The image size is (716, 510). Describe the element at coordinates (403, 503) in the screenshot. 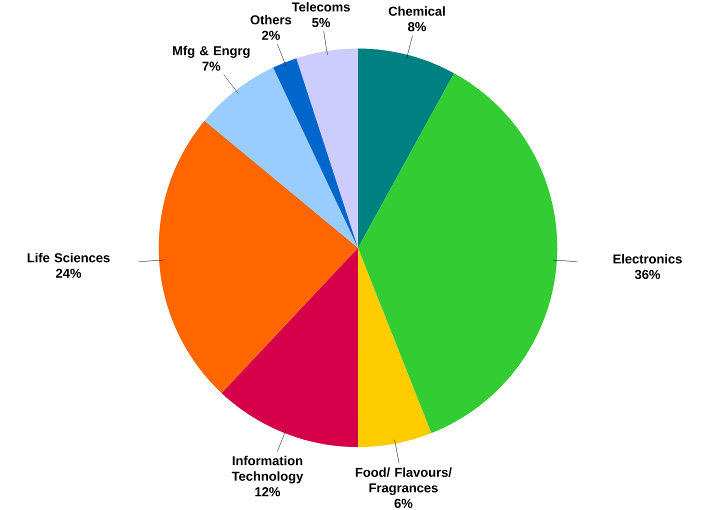

I see `data-label: 6%` at that location.